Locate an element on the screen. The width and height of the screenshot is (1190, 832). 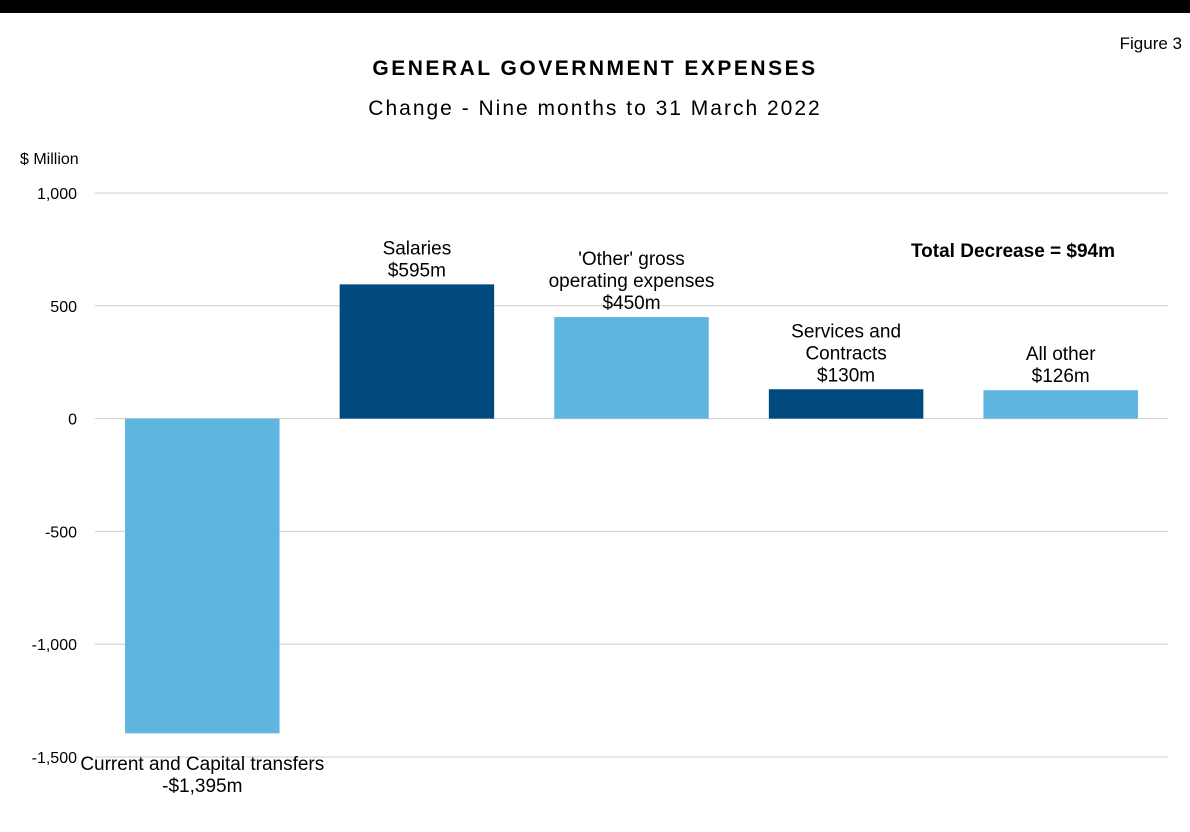
chart-title: GENERAL GOVERNMENT EXPENSES is located at coordinates (595, 68).